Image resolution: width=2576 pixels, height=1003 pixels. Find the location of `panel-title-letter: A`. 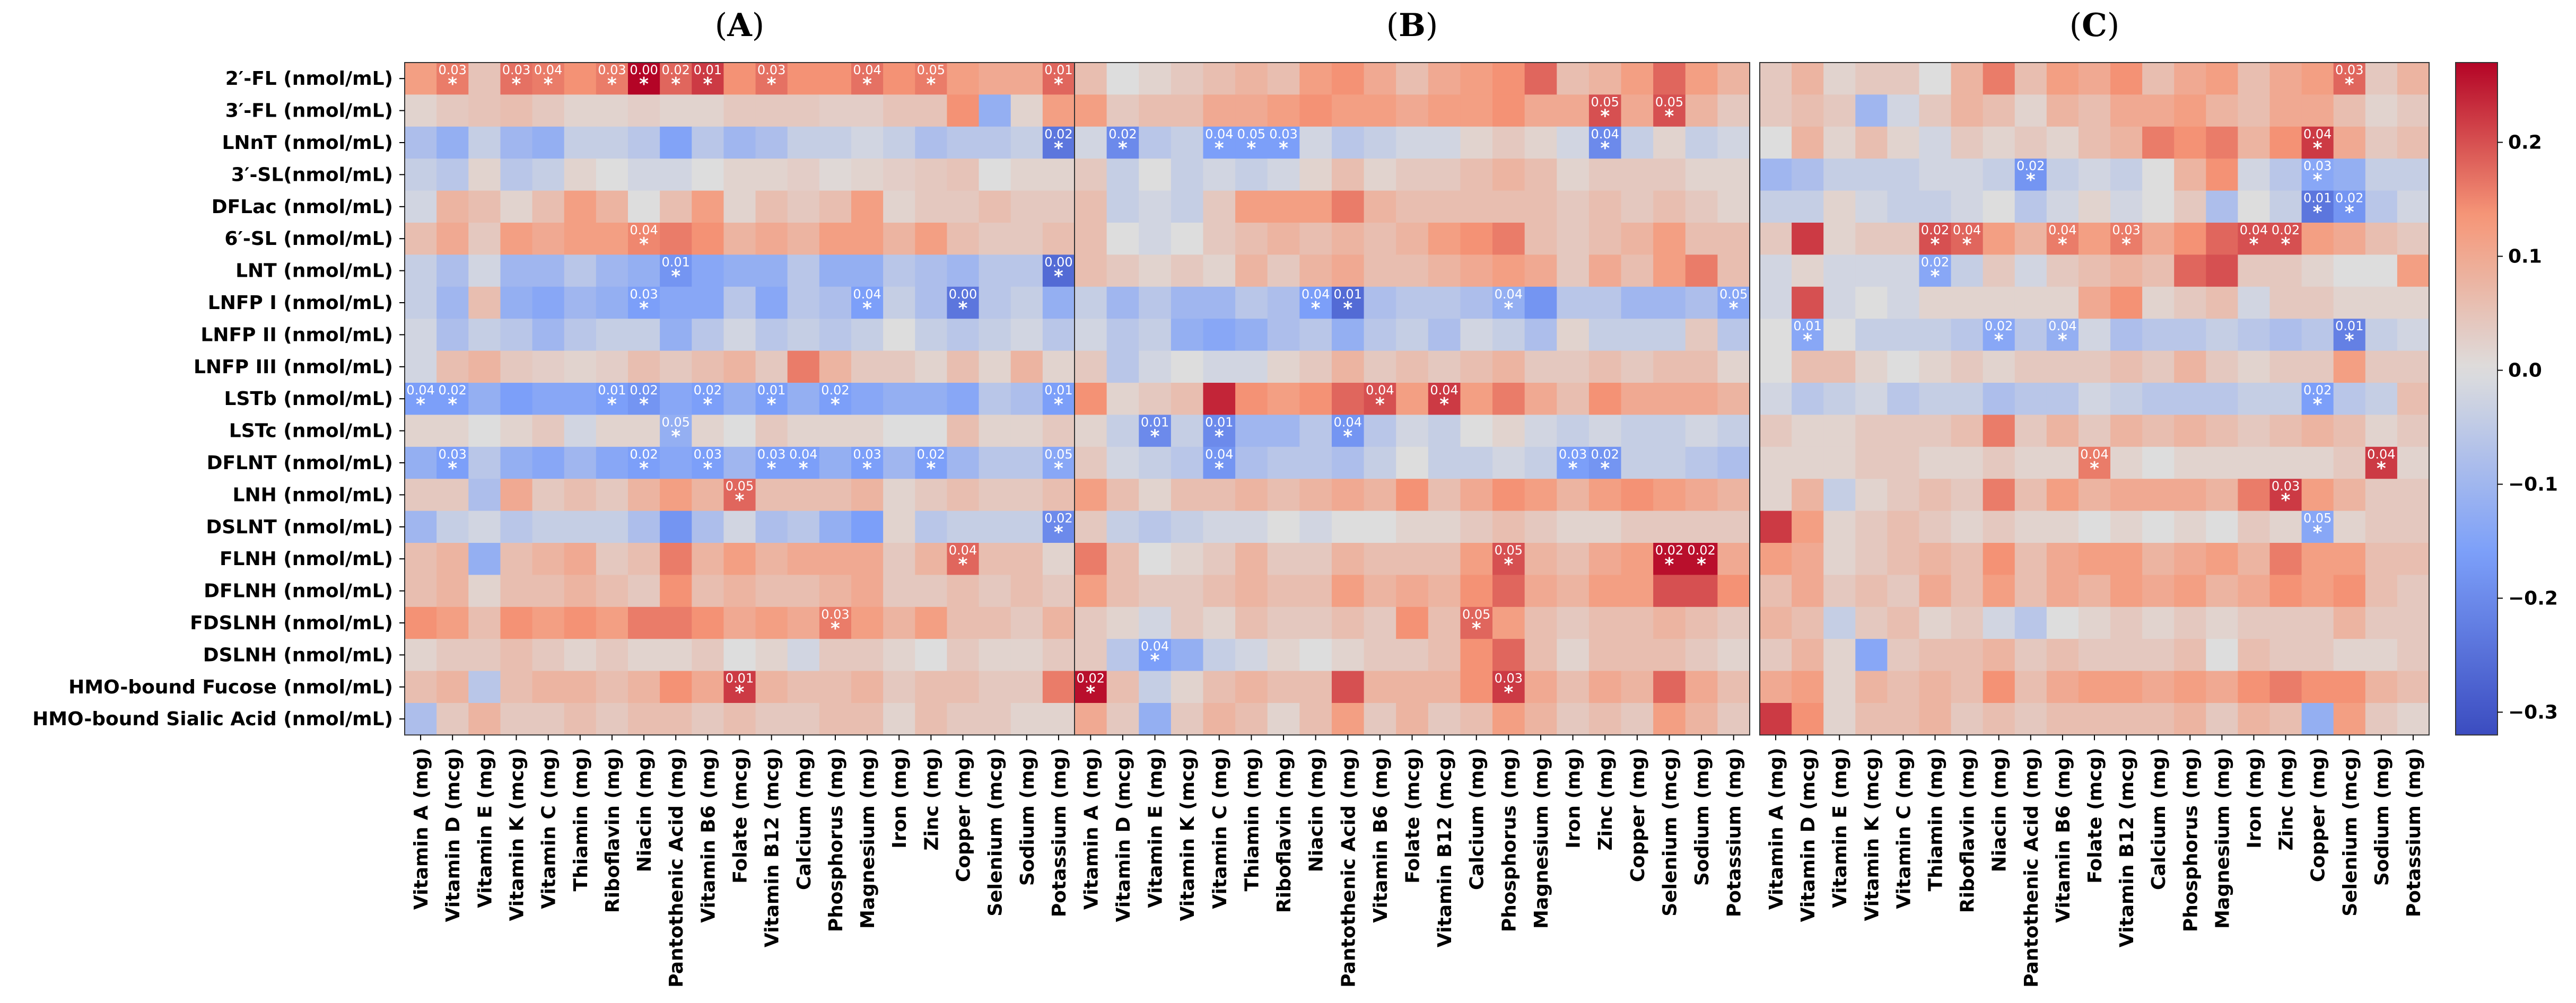

panel-title-letter: A is located at coordinates (740, 25).